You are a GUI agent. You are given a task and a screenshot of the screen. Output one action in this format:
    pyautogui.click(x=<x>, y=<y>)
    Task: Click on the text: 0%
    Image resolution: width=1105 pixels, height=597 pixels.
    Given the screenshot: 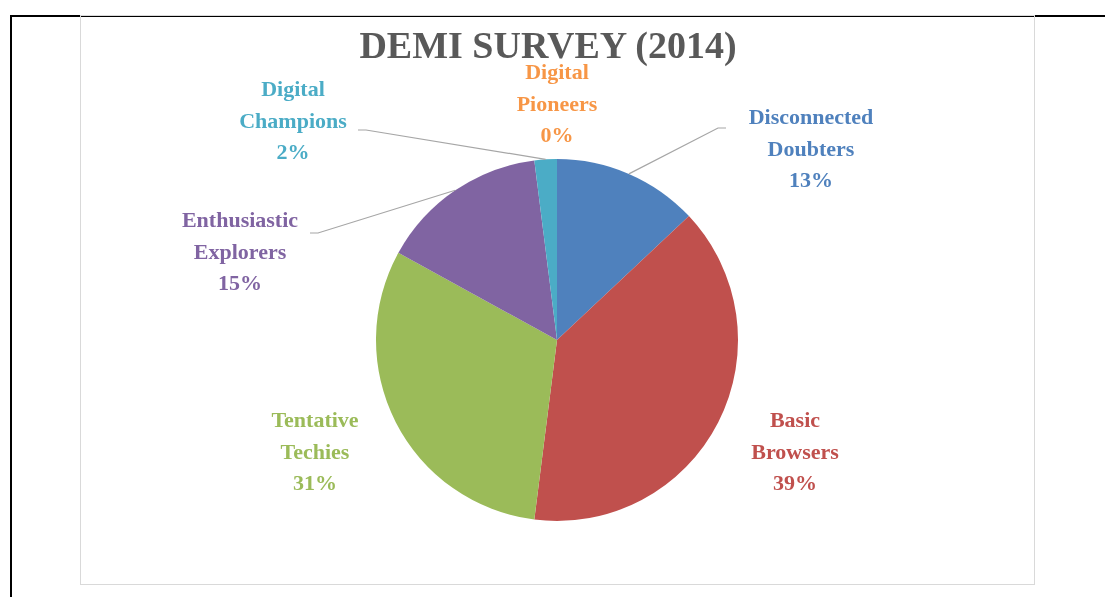 What is the action you would take?
    pyautogui.click(x=557, y=135)
    